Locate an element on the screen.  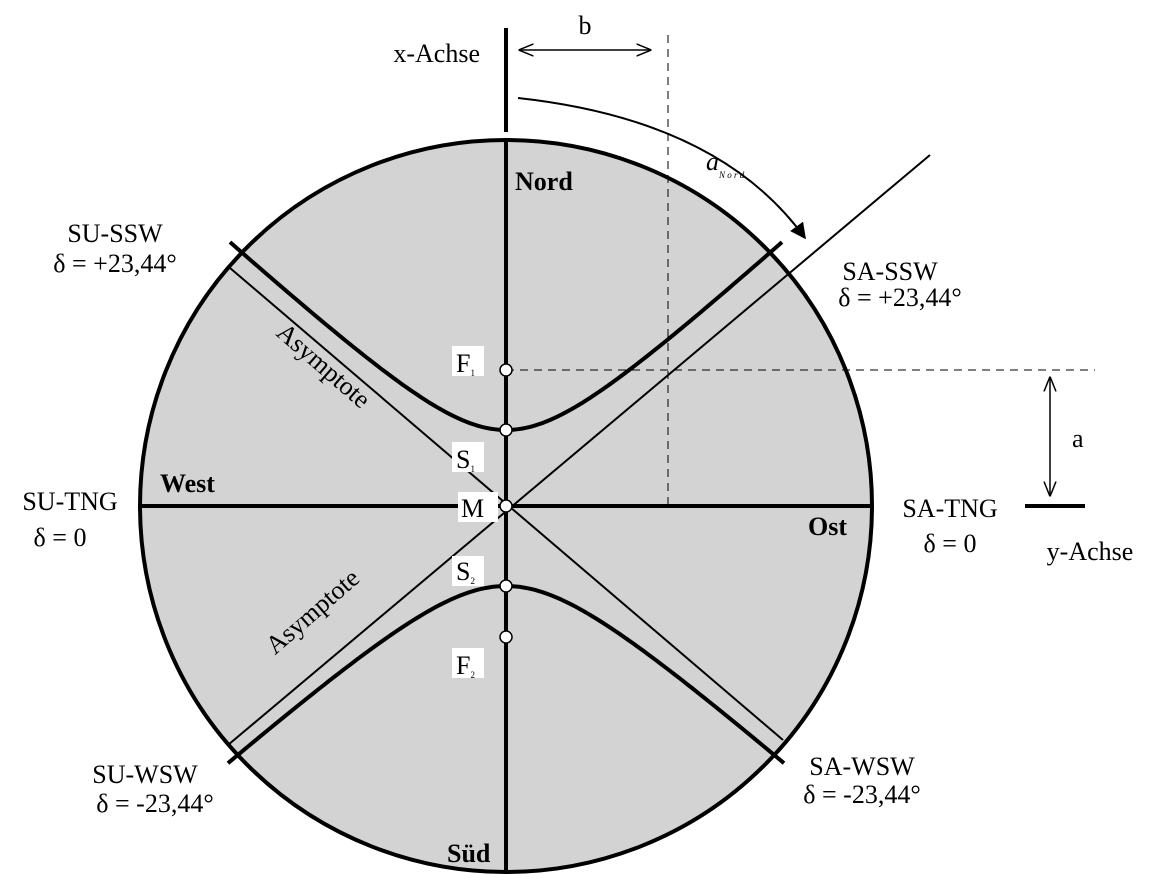
label: x-Achse is located at coordinates (436, 53).